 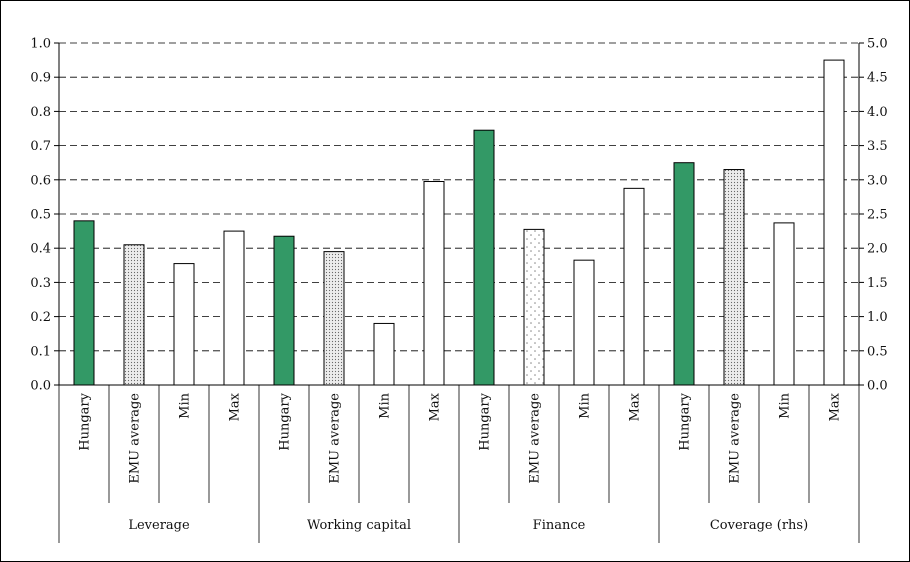 I want to click on right-tick-label: 5.0, so click(x=877, y=44).